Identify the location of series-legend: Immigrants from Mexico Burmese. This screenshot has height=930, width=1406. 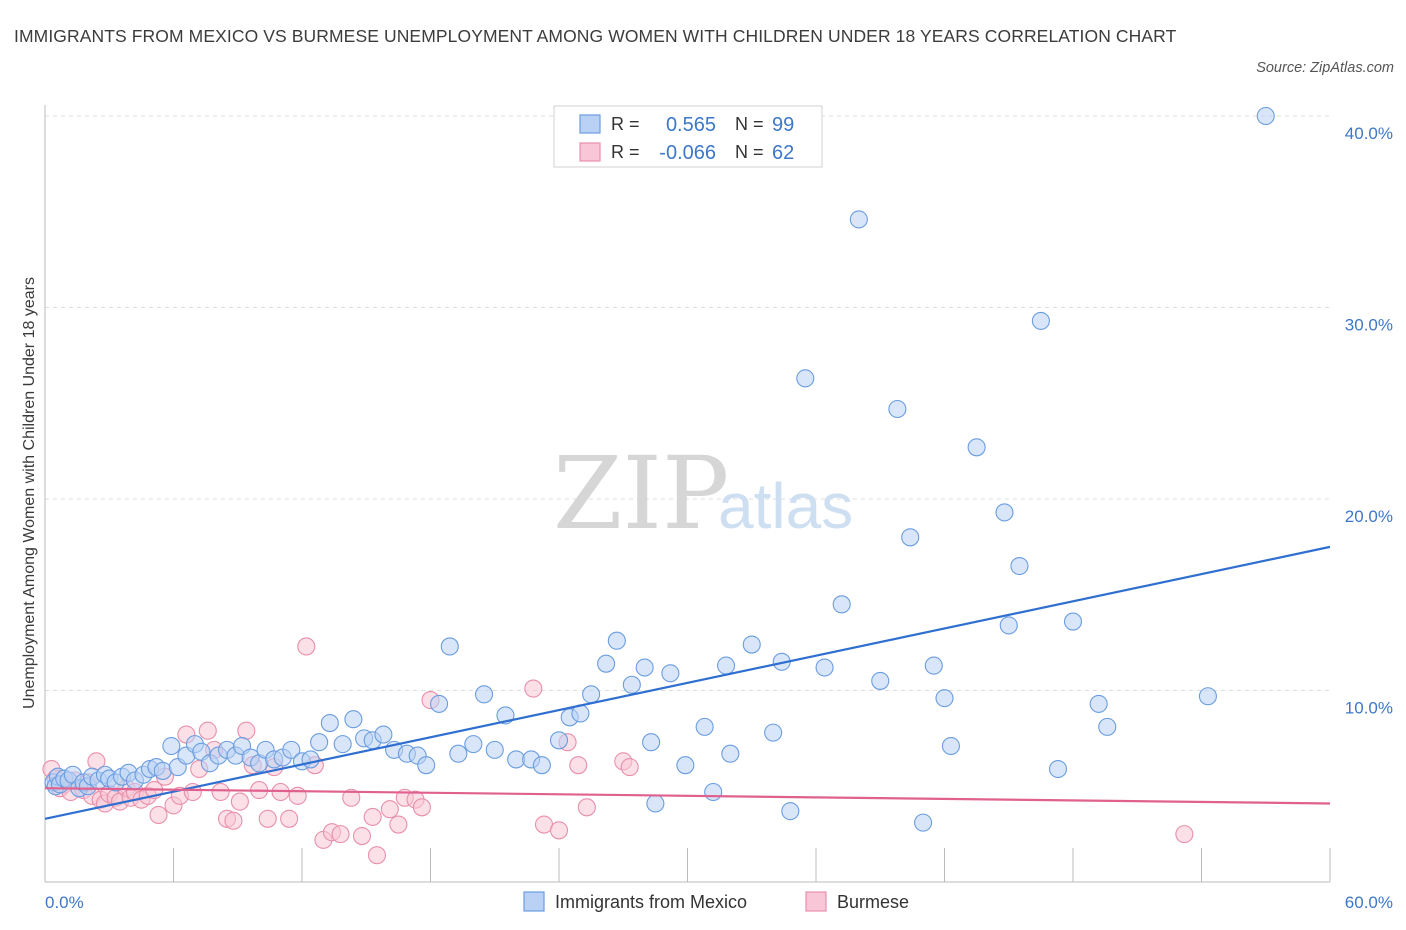
(716, 901).